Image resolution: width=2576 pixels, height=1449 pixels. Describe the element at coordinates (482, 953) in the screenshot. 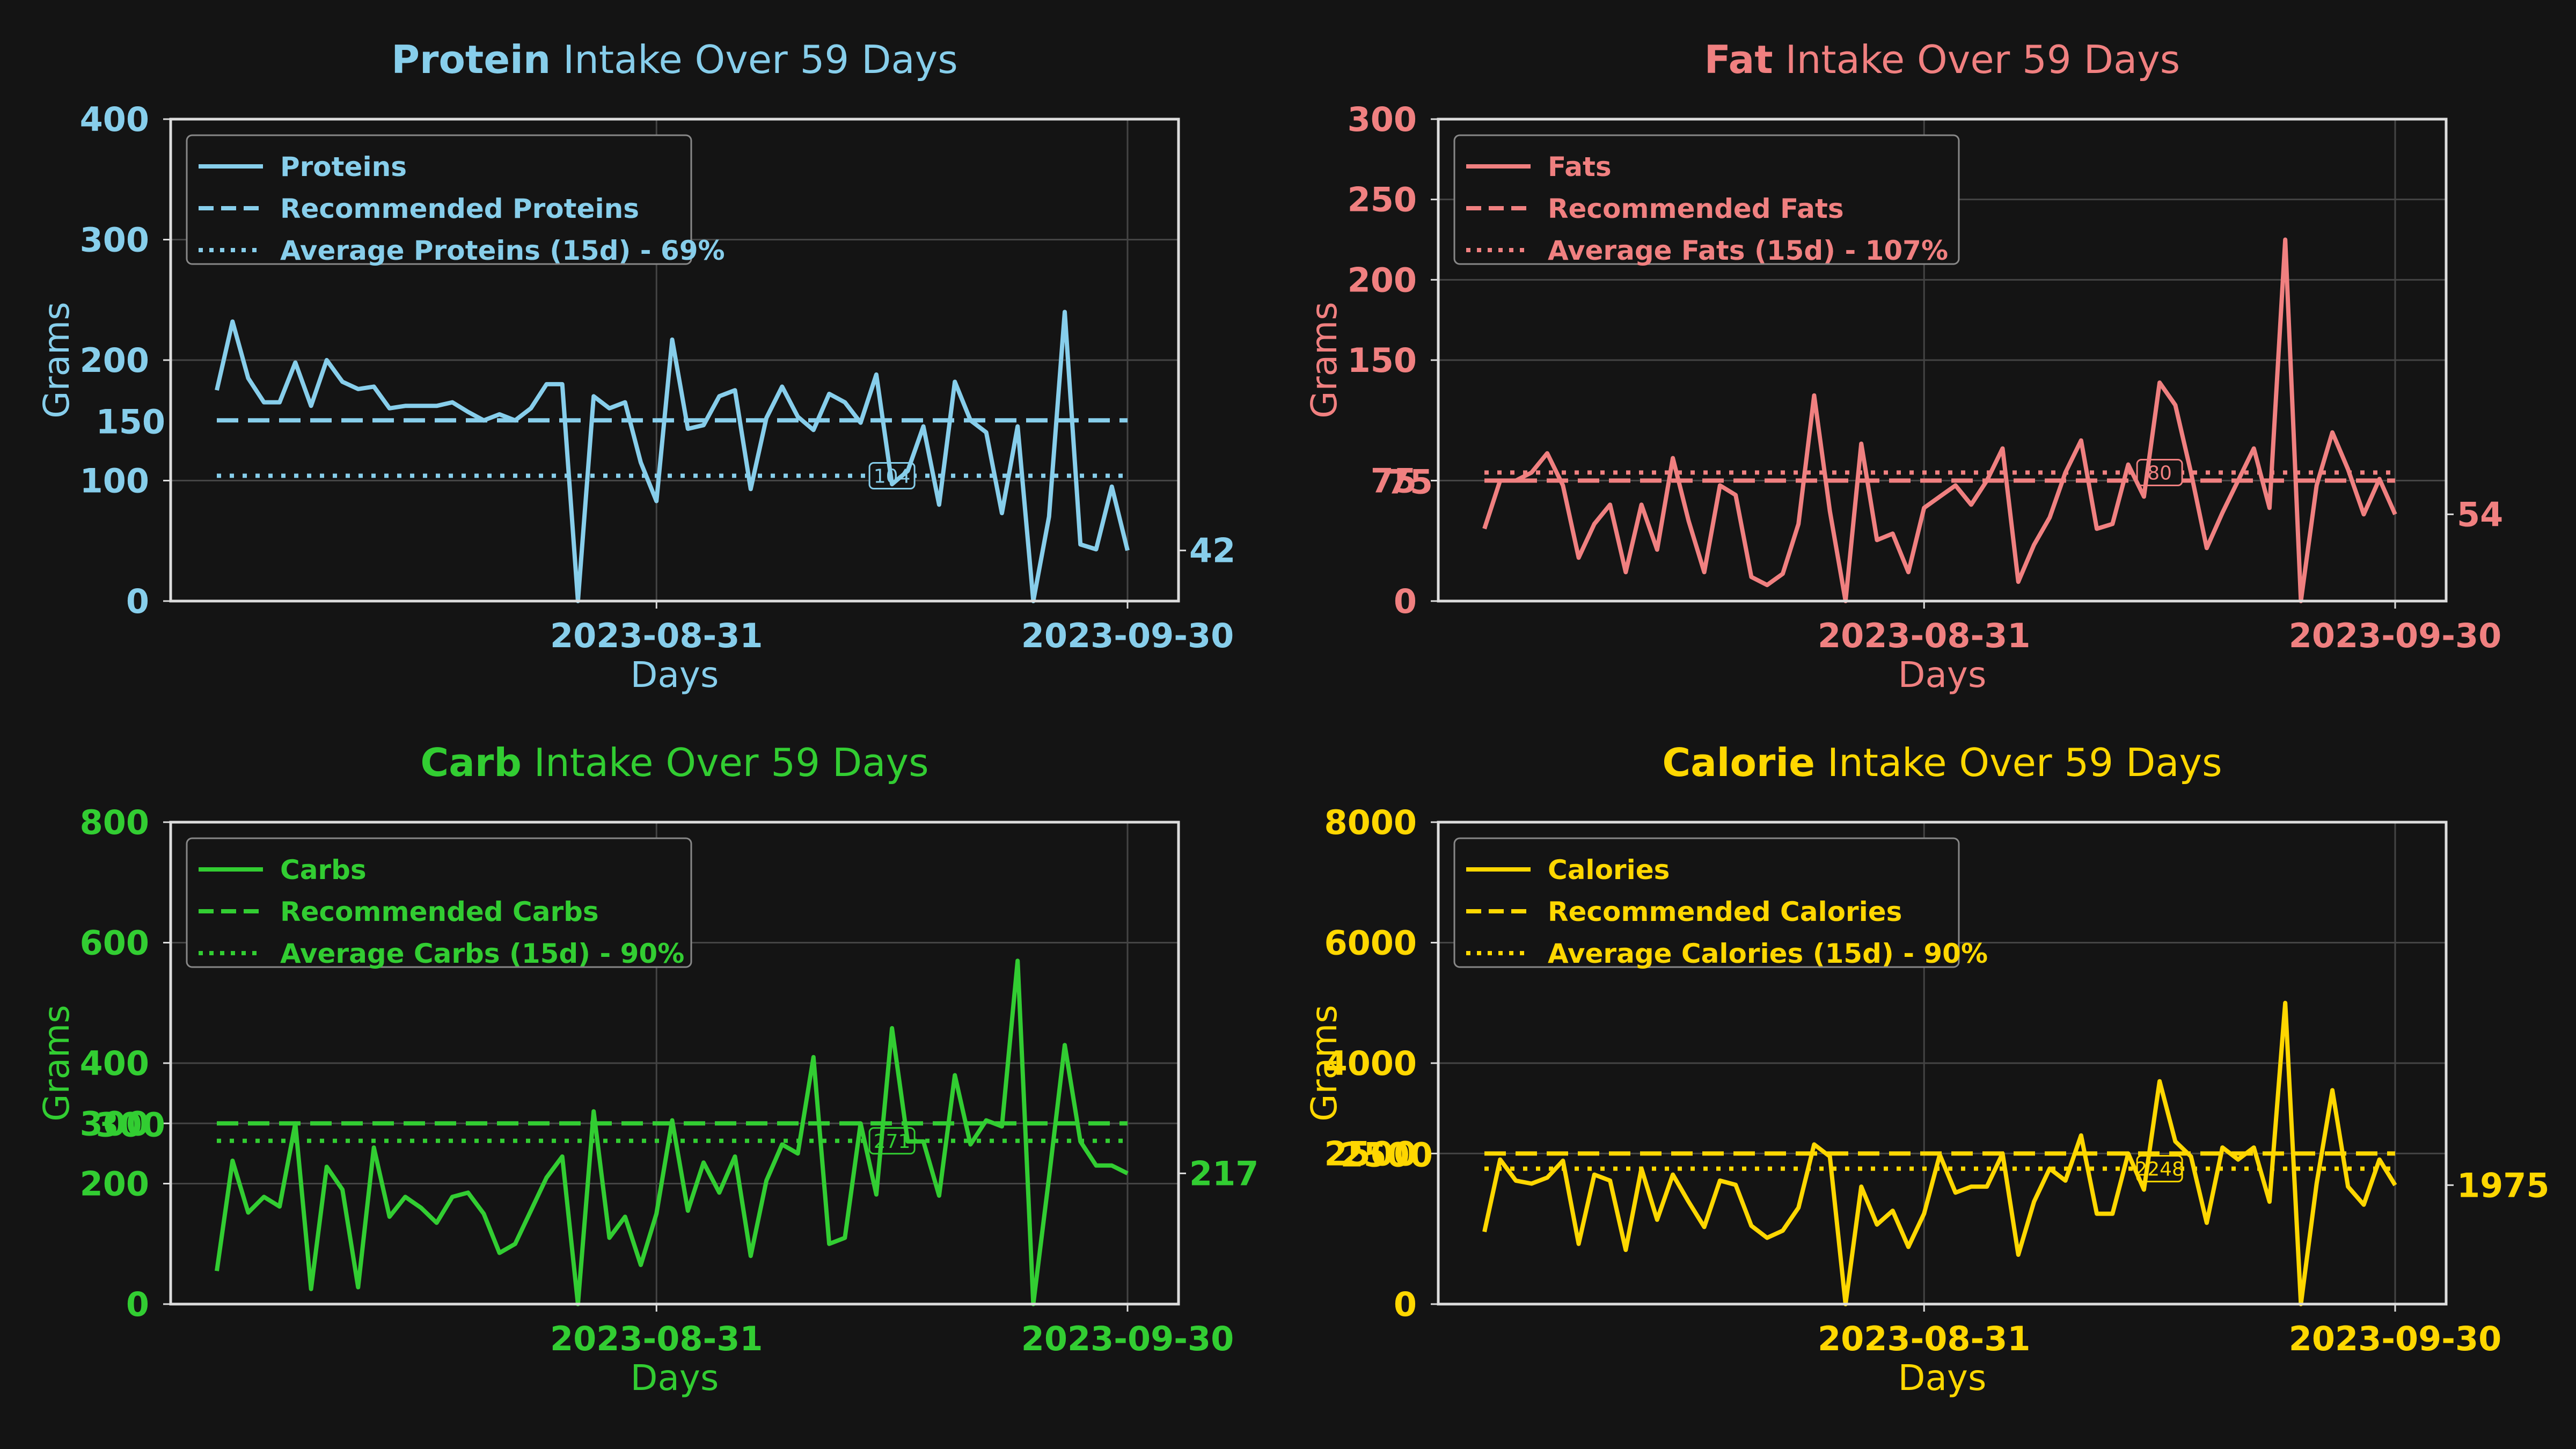

I see `legend-average-label: Average Carbs (15d) - 90%` at that location.